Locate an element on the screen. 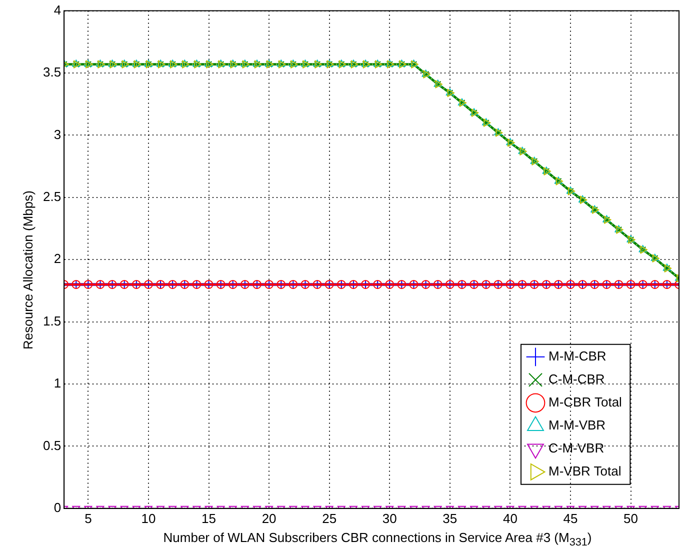  y-tick-label: 0 is located at coordinates (58, 507).